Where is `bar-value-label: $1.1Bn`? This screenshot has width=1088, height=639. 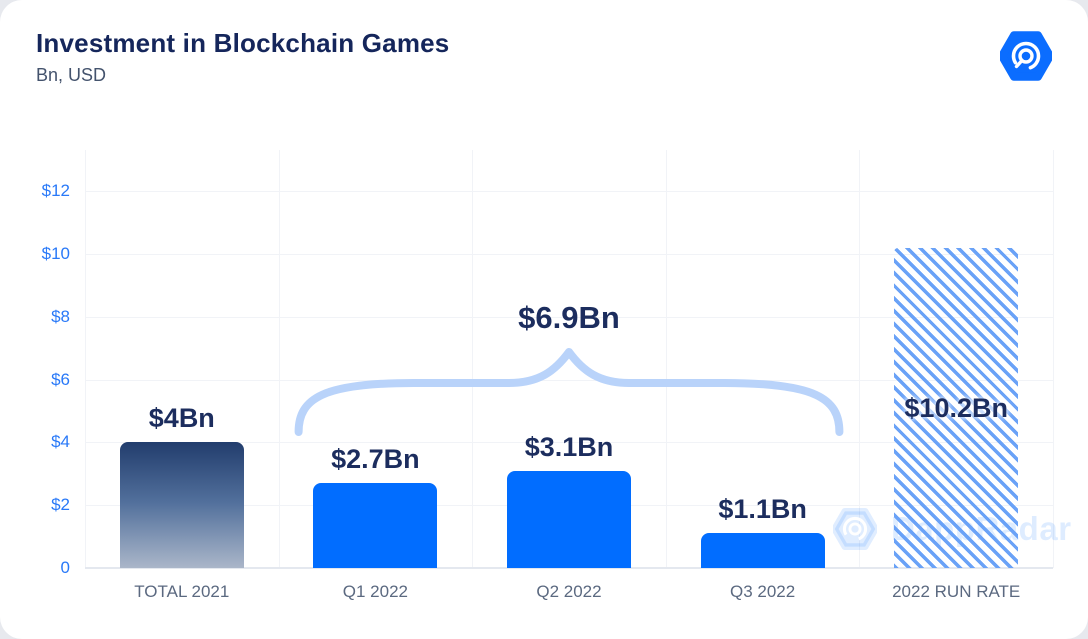 bar-value-label: $1.1Bn is located at coordinates (762, 509).